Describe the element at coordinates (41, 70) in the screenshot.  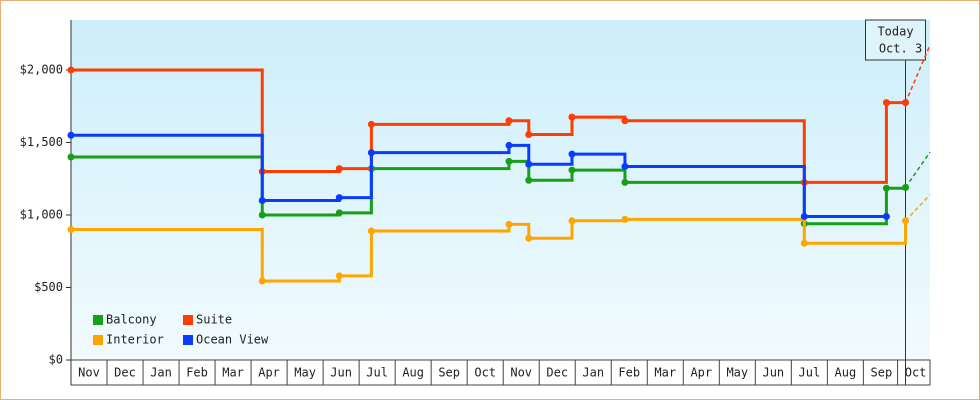
I see `y-tick-label: $2,000` at that location.